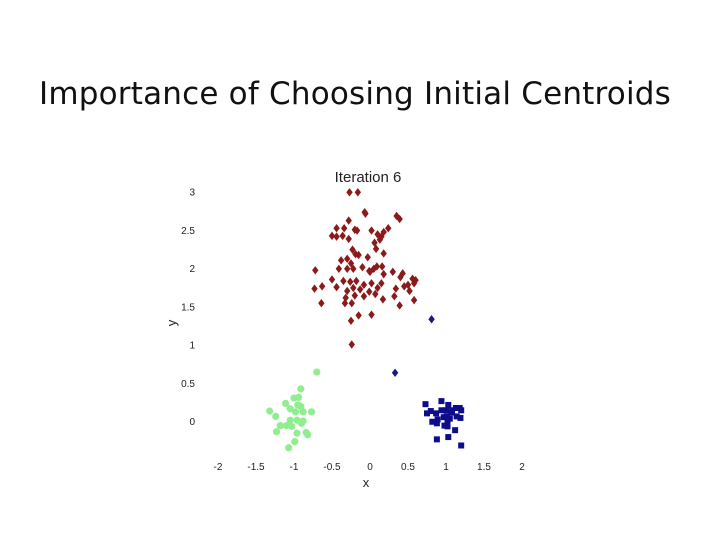  I want to click on y-axis-label: y, so click(171, 322).